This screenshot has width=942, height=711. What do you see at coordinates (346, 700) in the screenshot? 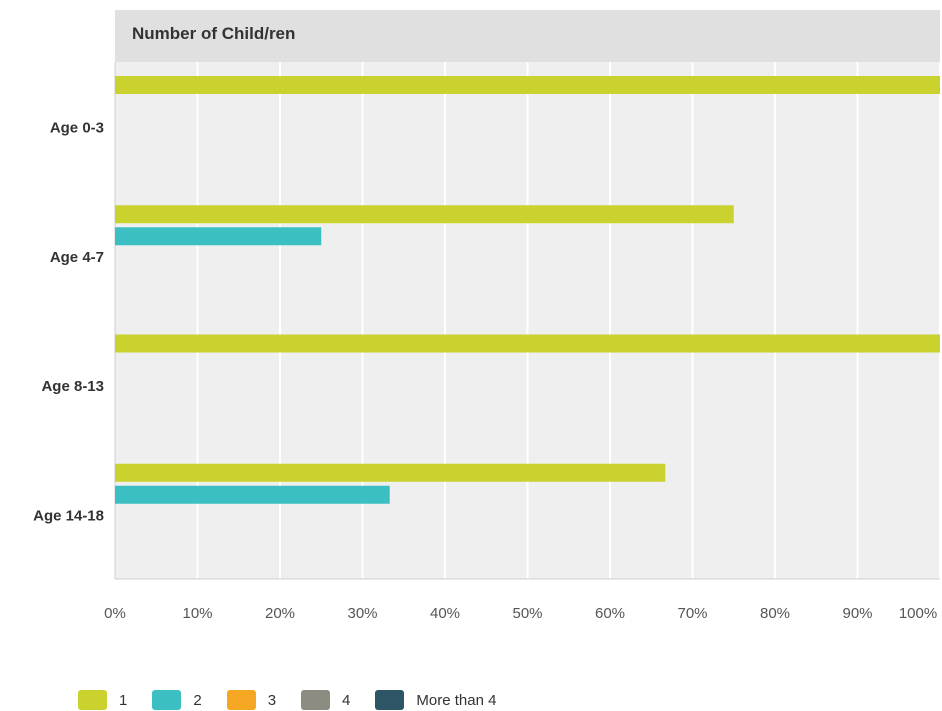
I see `legend-label: 4` at bounding box center [346, 700].